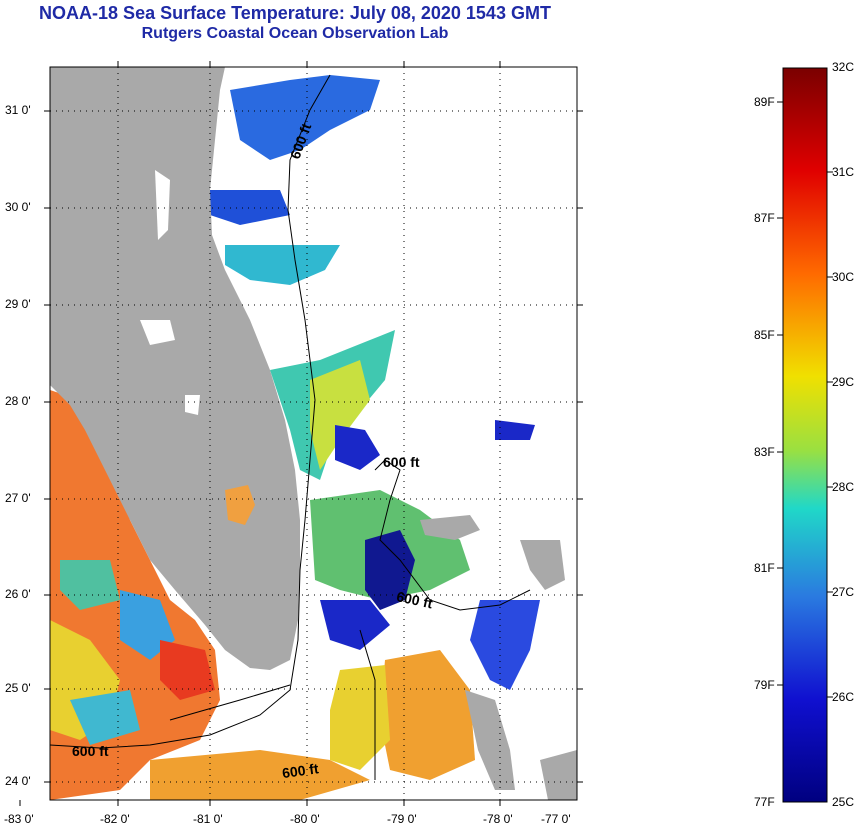 The width and height of the screenshot is (864, 832). What do you see at coordinates (355, 625) in the screenshot?
I see `sst-patch-blue-25n` at bounding box center [355, 625].